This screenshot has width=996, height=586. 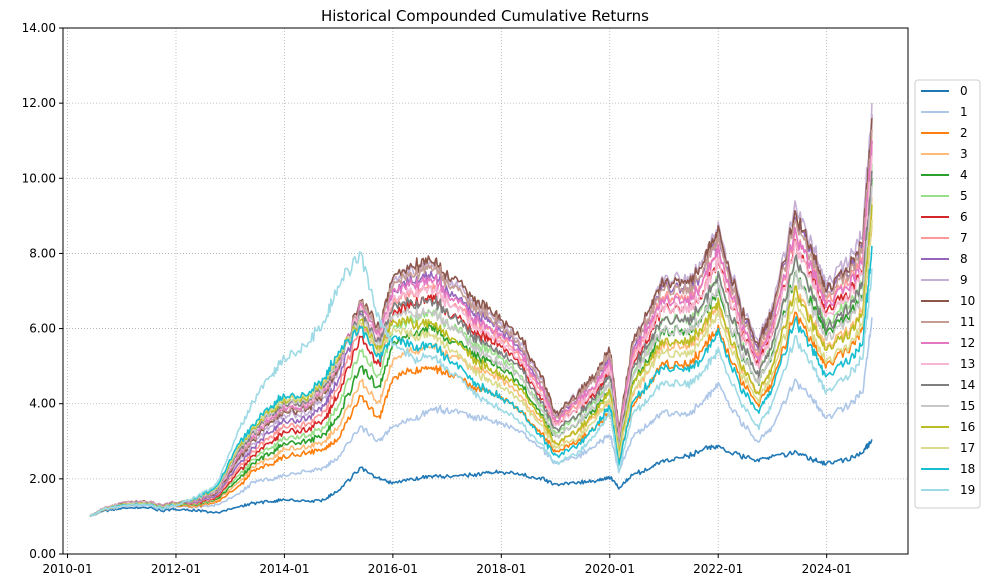 I want to click on x-tick-label: 2020-01, so click(x=610, y=569).